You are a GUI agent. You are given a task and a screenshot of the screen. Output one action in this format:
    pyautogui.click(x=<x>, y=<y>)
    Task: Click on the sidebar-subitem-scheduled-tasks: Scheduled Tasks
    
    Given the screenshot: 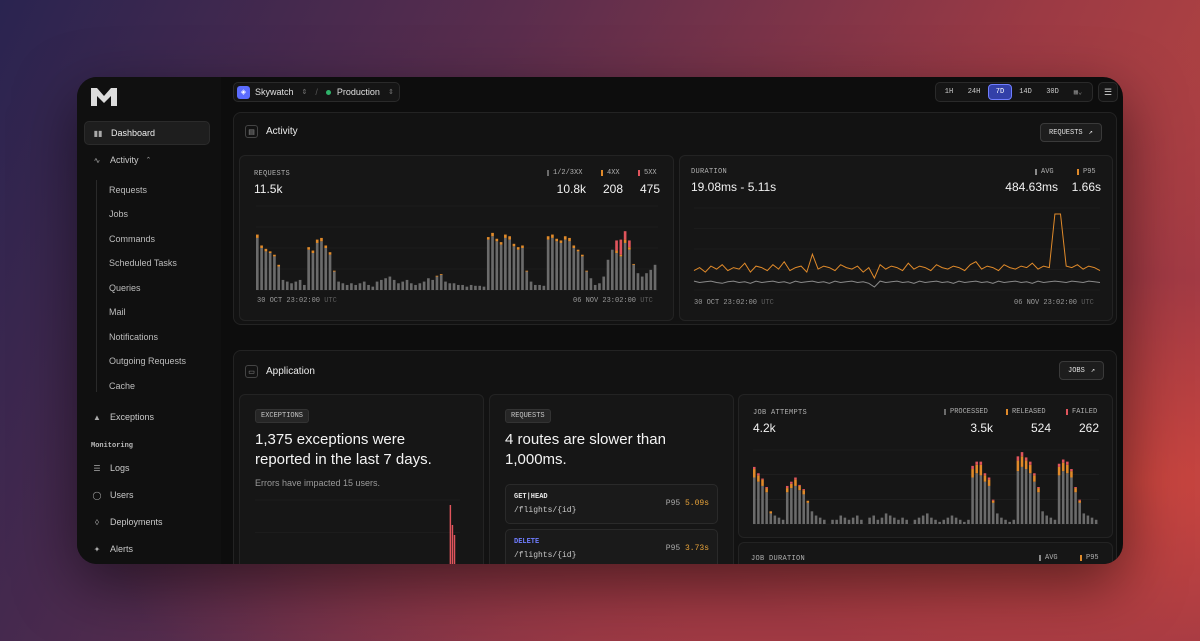 What is the action you would take?
    pyautogui.click(x=143, y=263)
    